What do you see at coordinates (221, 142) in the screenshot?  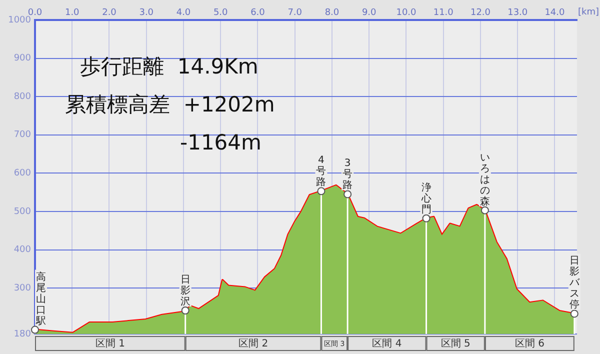 I see `annotation: -1164m` at bounding box center [221, 142].